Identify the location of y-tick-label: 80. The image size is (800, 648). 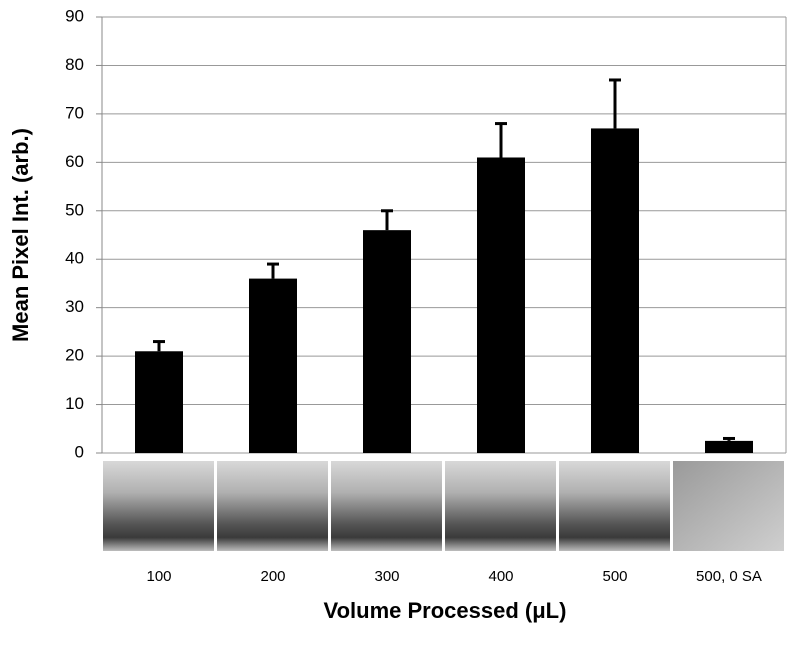
(74, 64).